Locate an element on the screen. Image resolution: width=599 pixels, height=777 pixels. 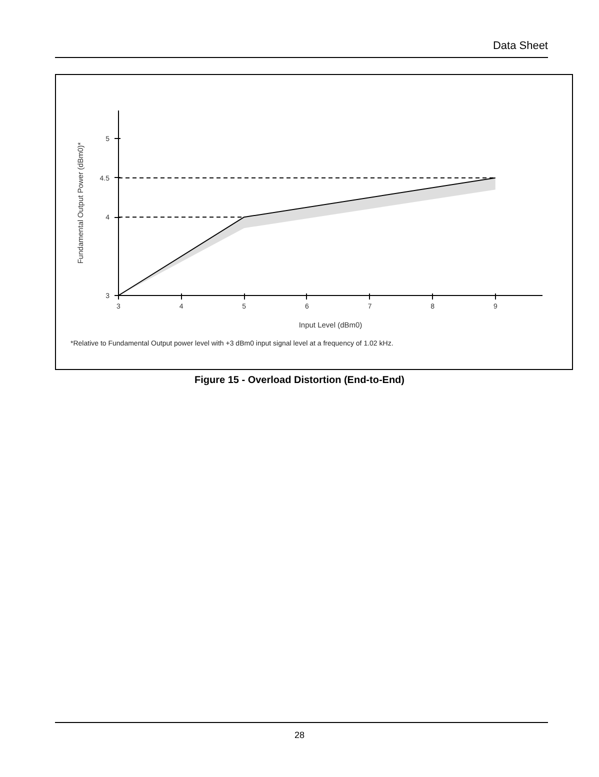
text: Figure 15 - Overload Distortion (End-to-End) is located at coordinates (300, 381).